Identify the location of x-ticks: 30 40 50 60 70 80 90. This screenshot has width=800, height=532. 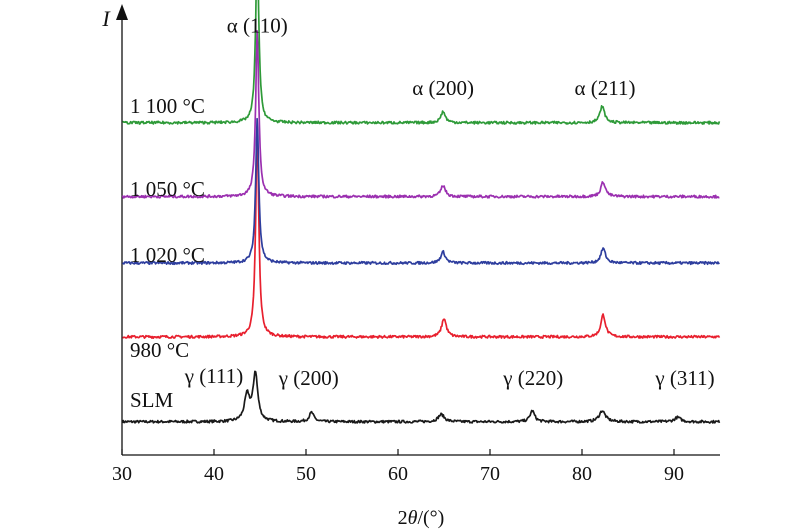
(398, 467).